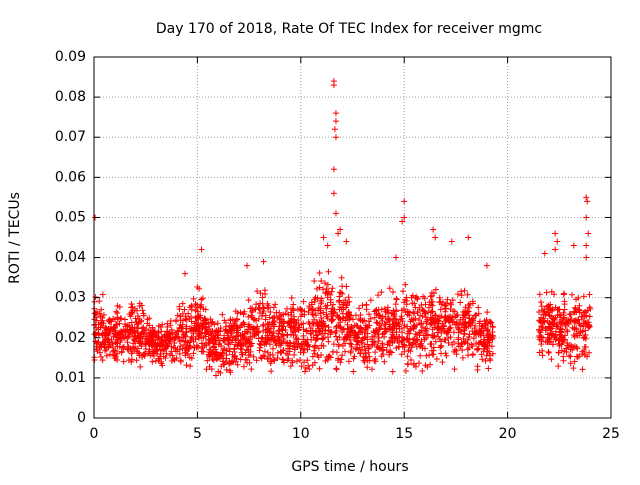 This screenshot has height=485, width=640. Describe the element at coordinates (611, 434) in the screenshot. I see `x-tick-label: 25` at that location.